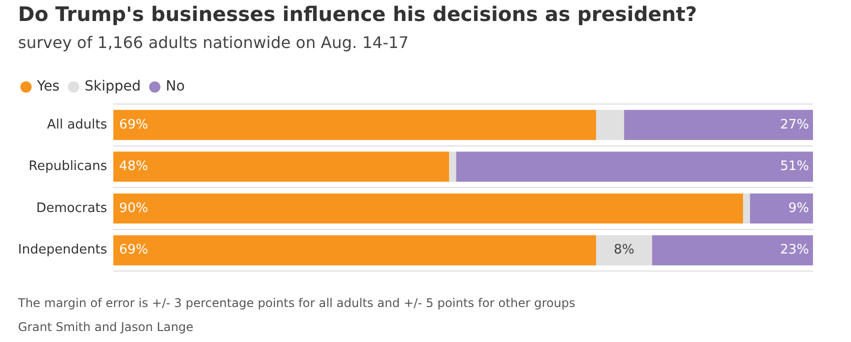 The image size is (851, 342). What do you see at coordinates (106, 327) in the screenshot?
I see `text: Grant Smith and Jason Lange` at bounding box center [106, 327].